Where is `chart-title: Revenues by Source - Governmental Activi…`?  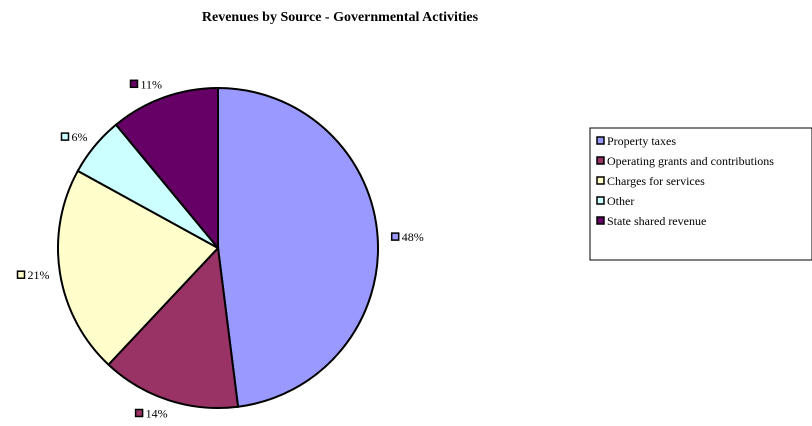
chart-title: Revenues by Source - Governmental Activi… is located at coordinates (340, 17).